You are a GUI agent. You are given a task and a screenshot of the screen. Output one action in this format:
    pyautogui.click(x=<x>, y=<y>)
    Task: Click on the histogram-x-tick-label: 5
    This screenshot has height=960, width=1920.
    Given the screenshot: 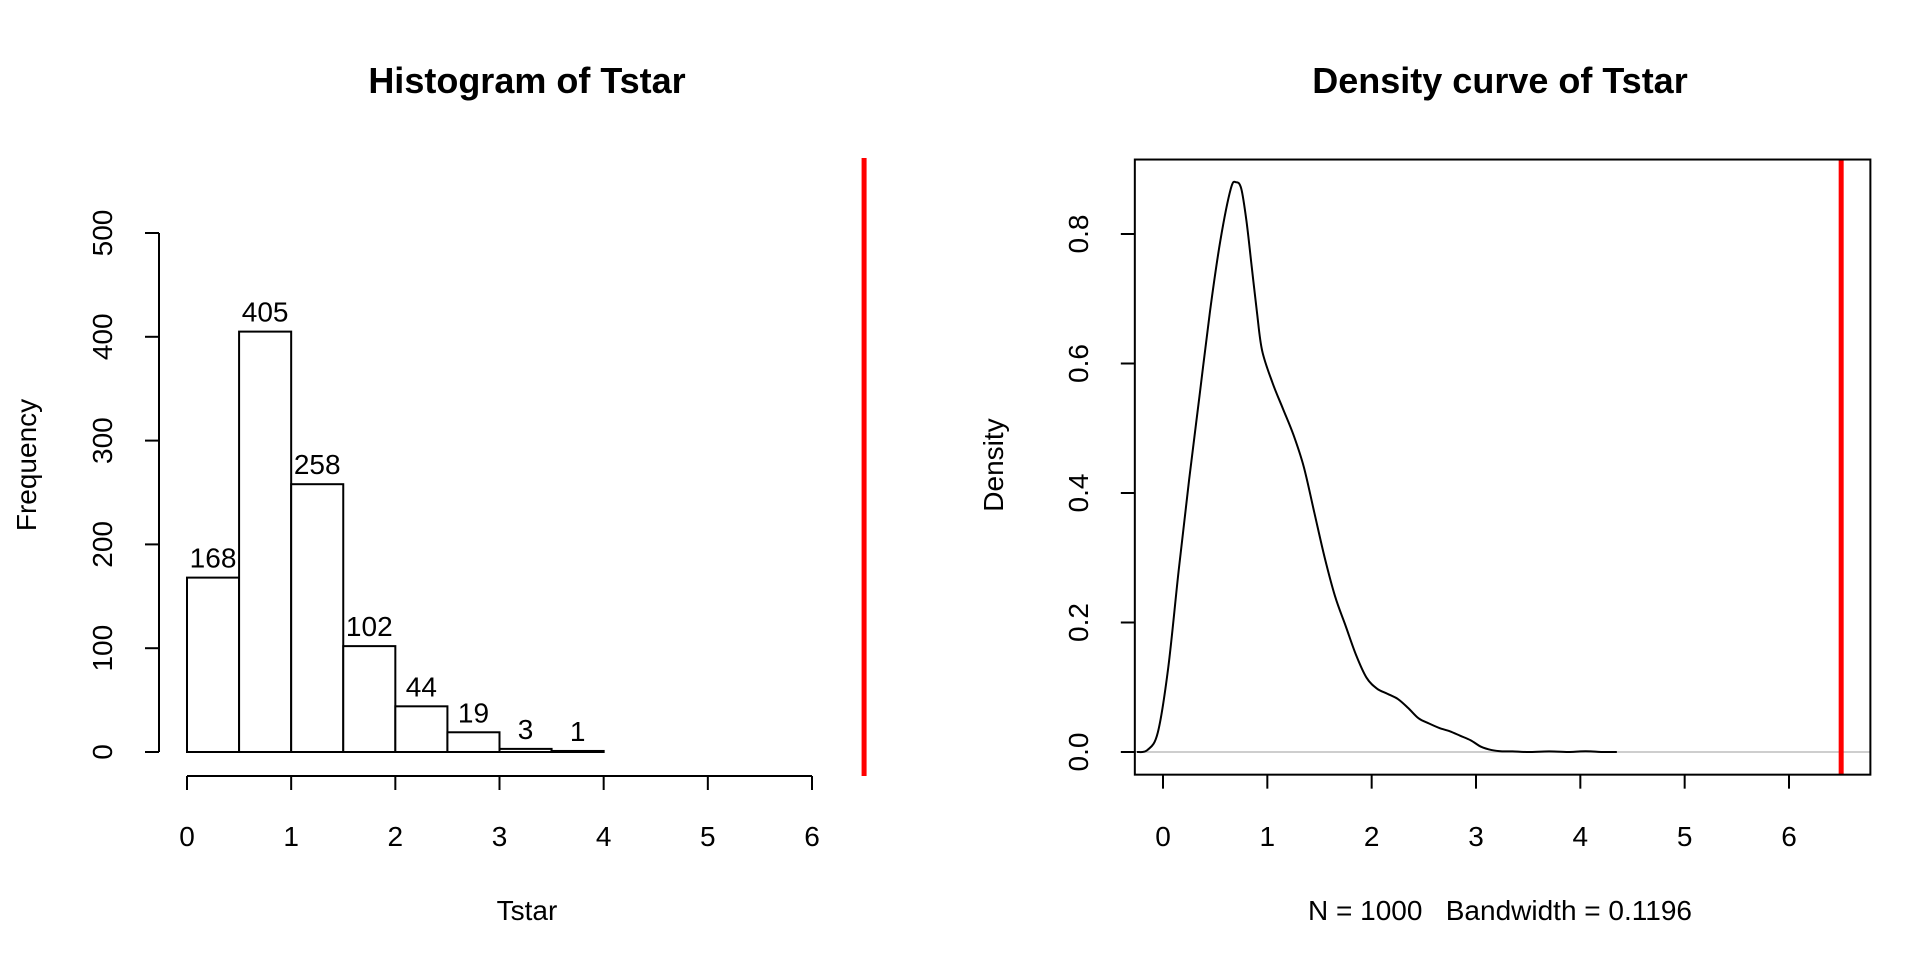 What is the action you would take?
    pyautogui.click(x=708, y=836)
    